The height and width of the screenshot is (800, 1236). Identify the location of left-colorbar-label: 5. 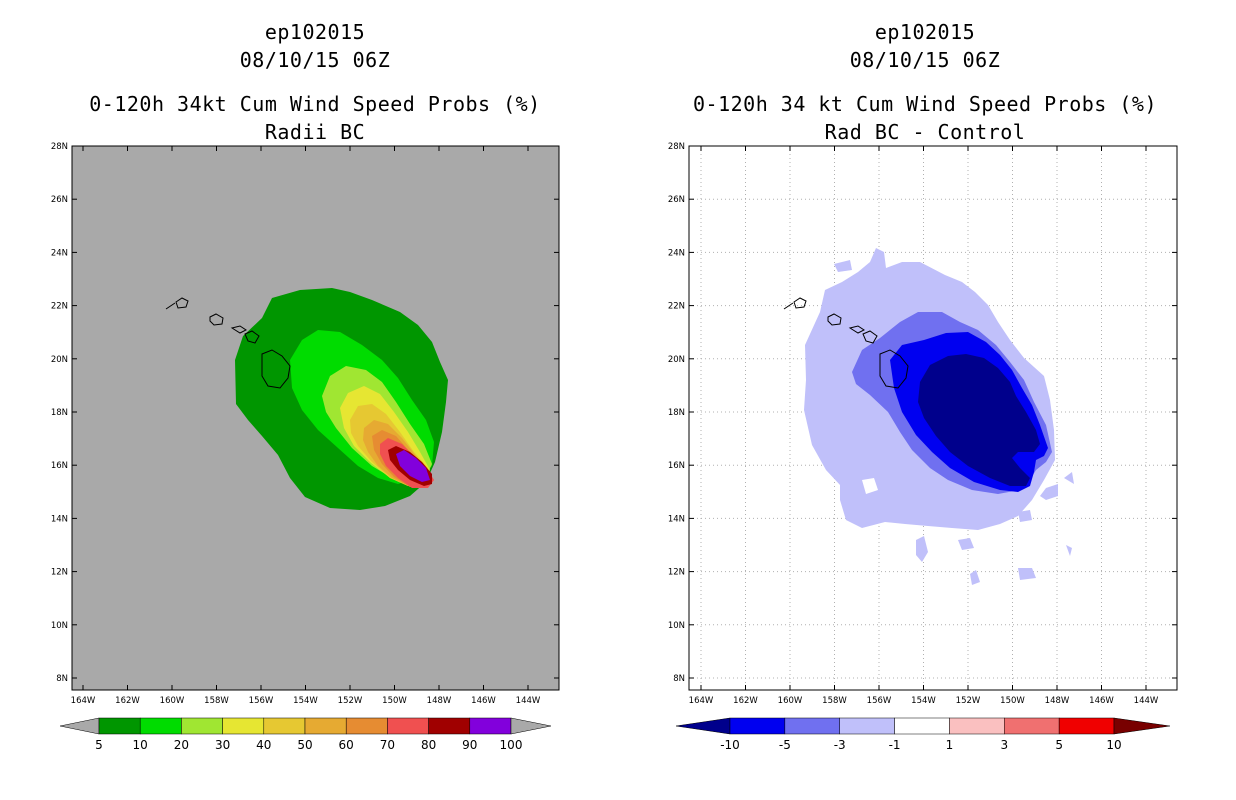
(99, 745).